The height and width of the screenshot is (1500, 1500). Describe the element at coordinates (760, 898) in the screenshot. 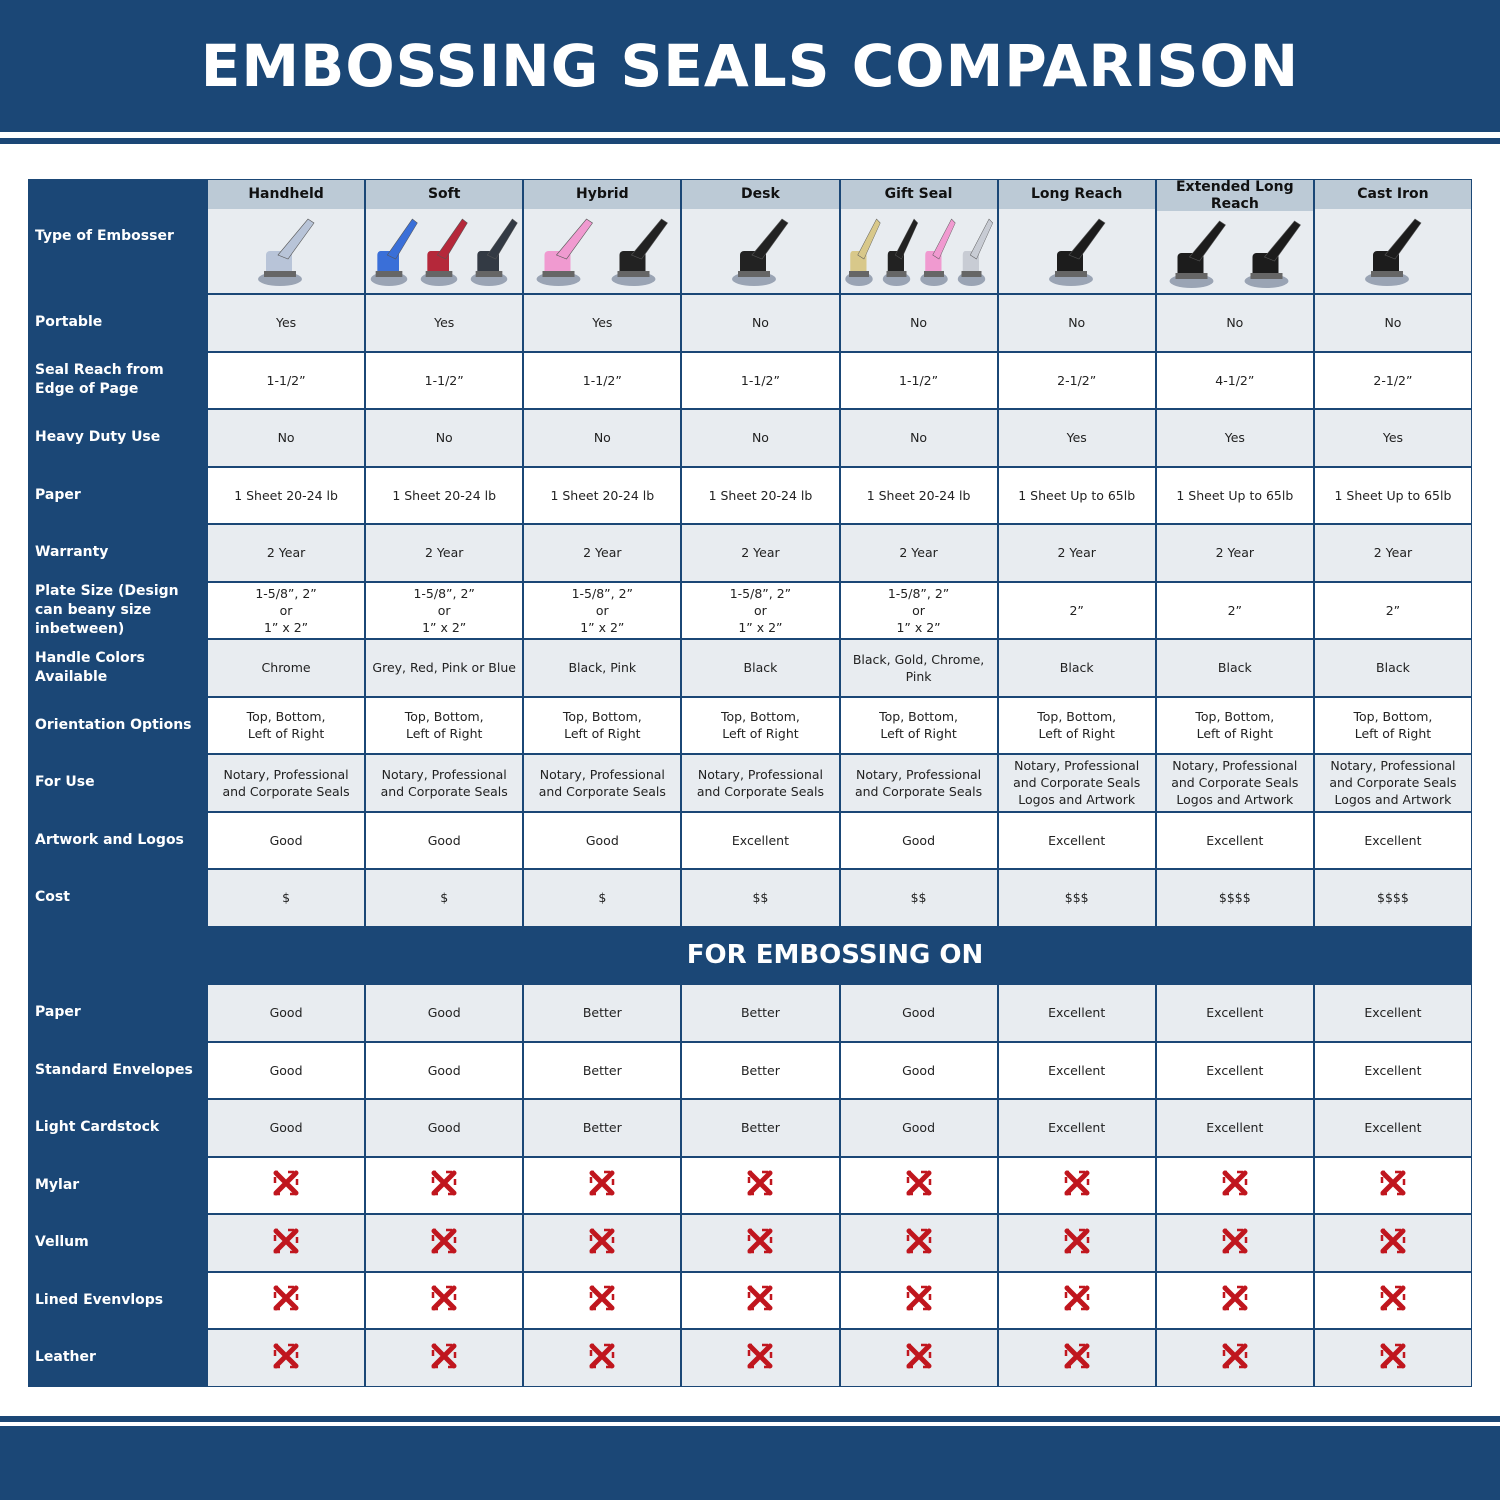

I see `table-cell: $$` at that location.